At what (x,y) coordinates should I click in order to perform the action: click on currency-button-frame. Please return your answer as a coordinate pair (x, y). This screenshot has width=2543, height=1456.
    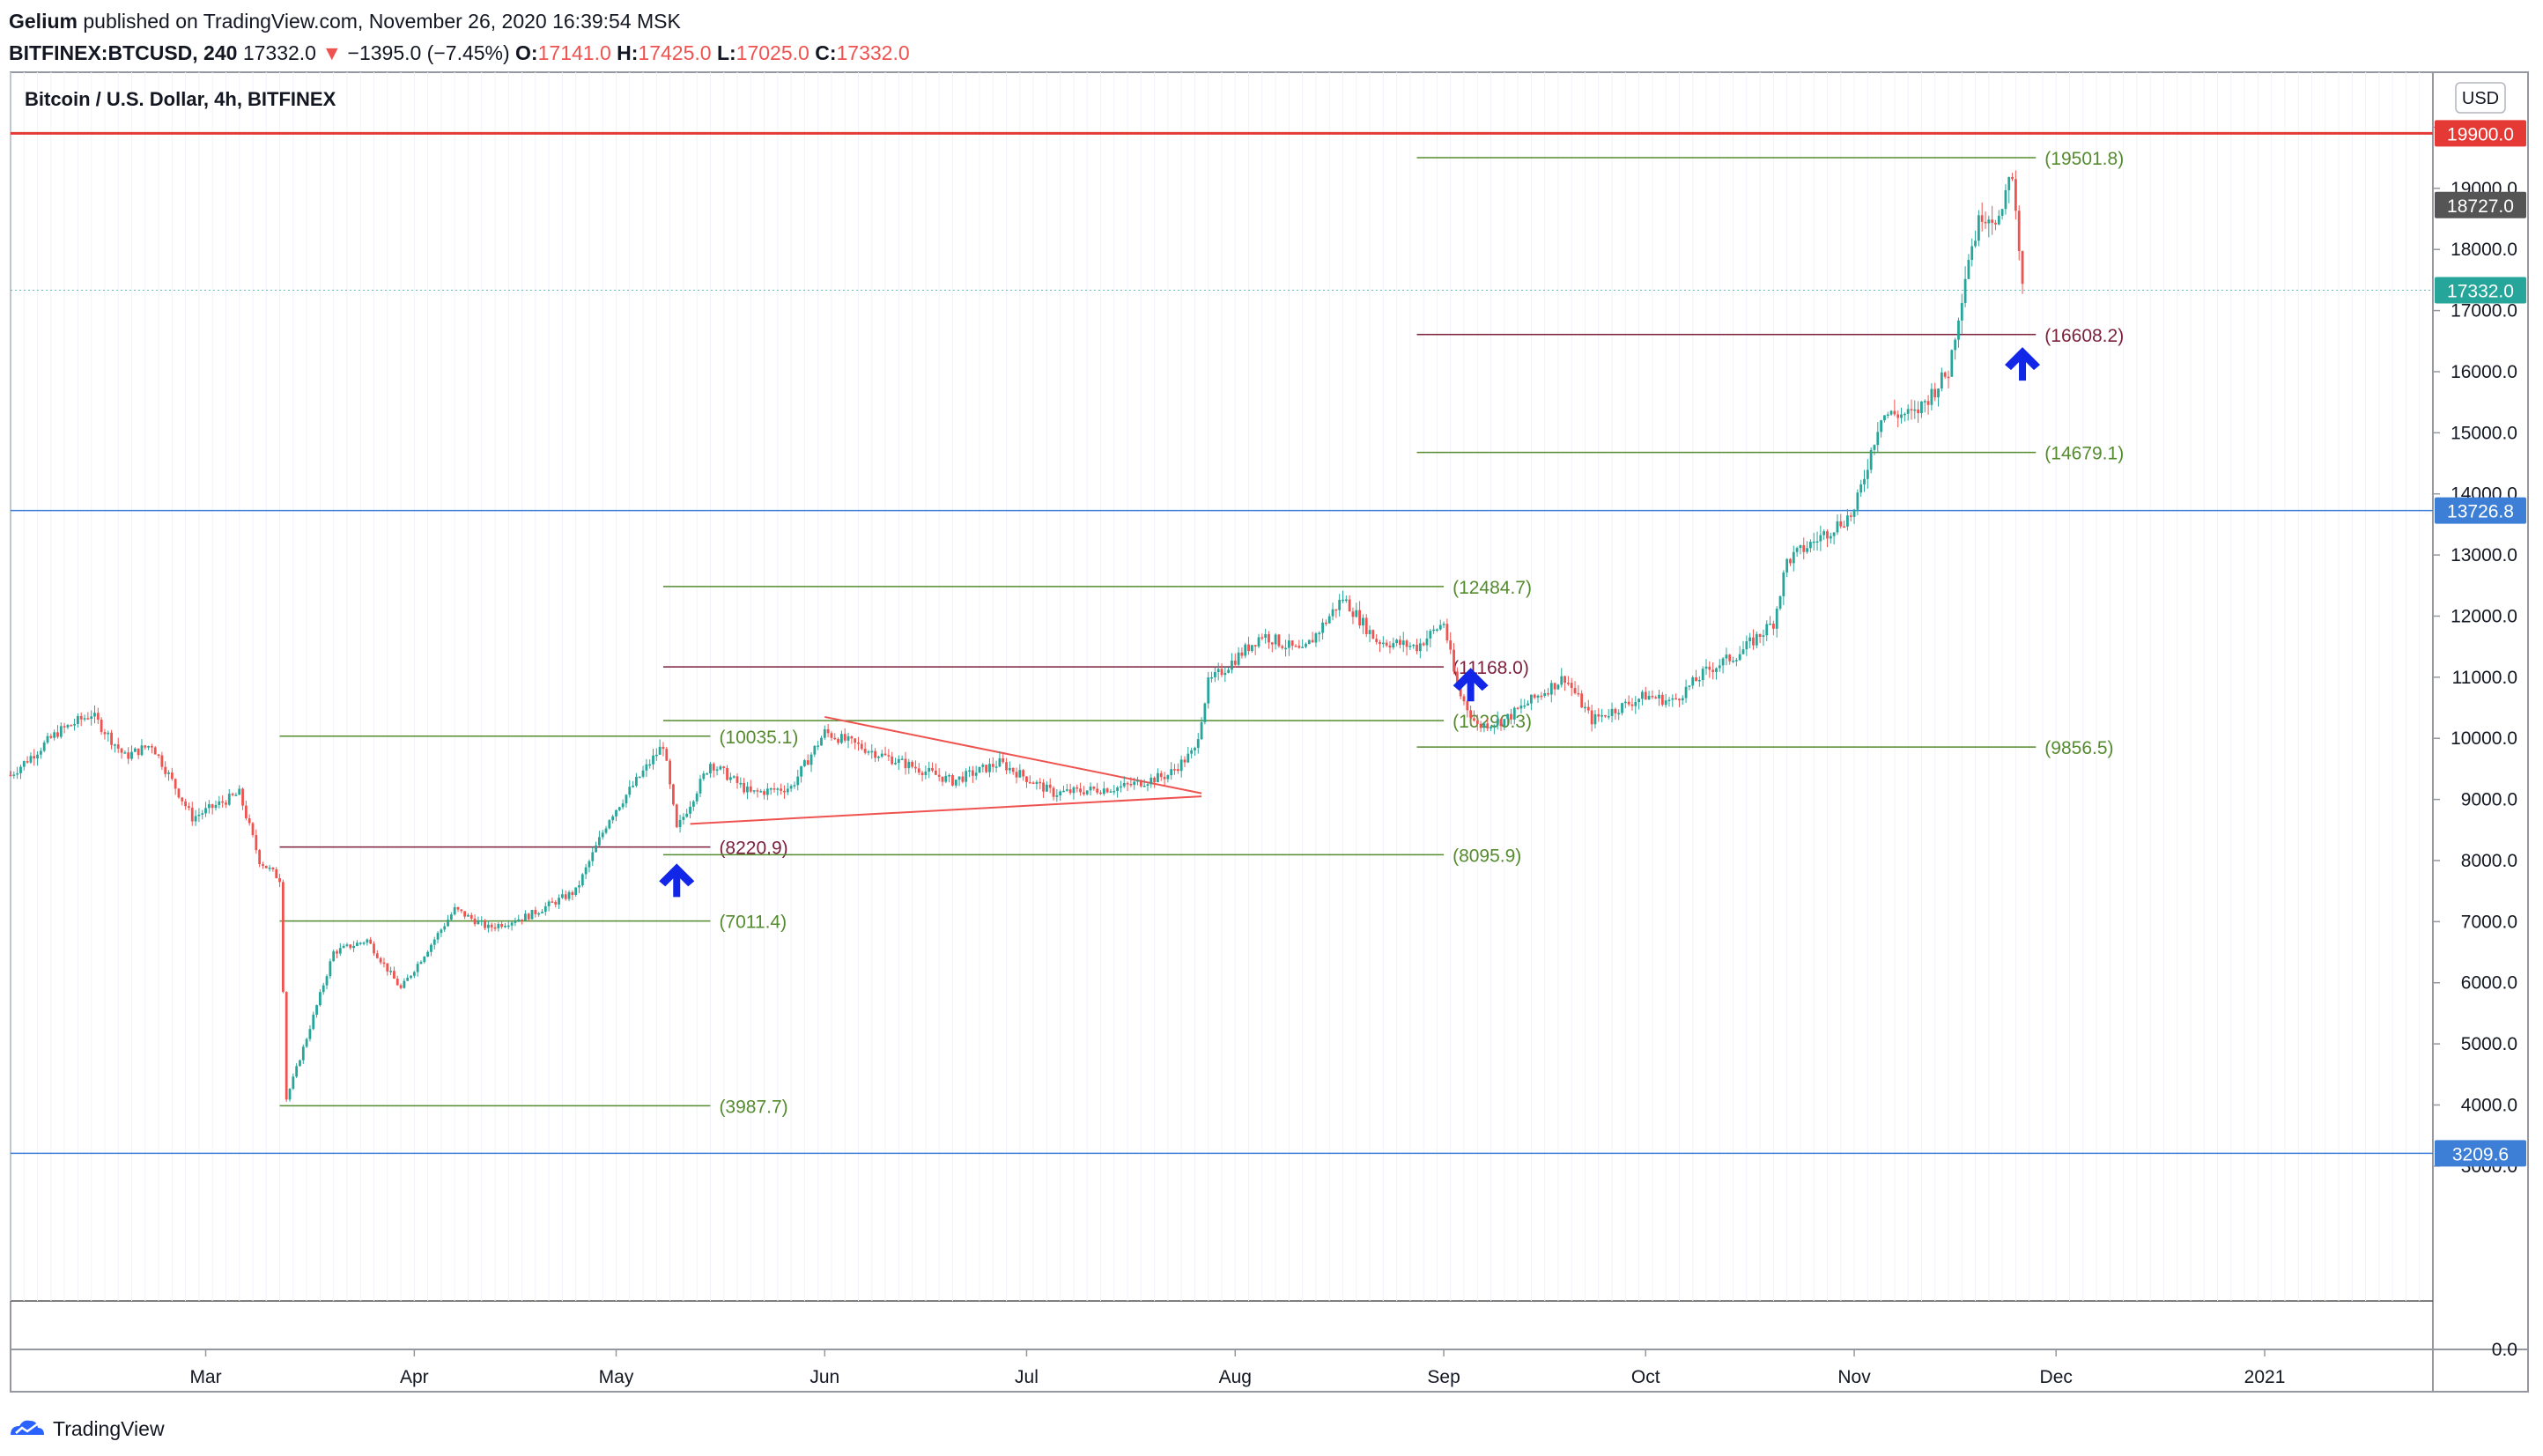
    Looking at the image, I should click on (2480, 98).